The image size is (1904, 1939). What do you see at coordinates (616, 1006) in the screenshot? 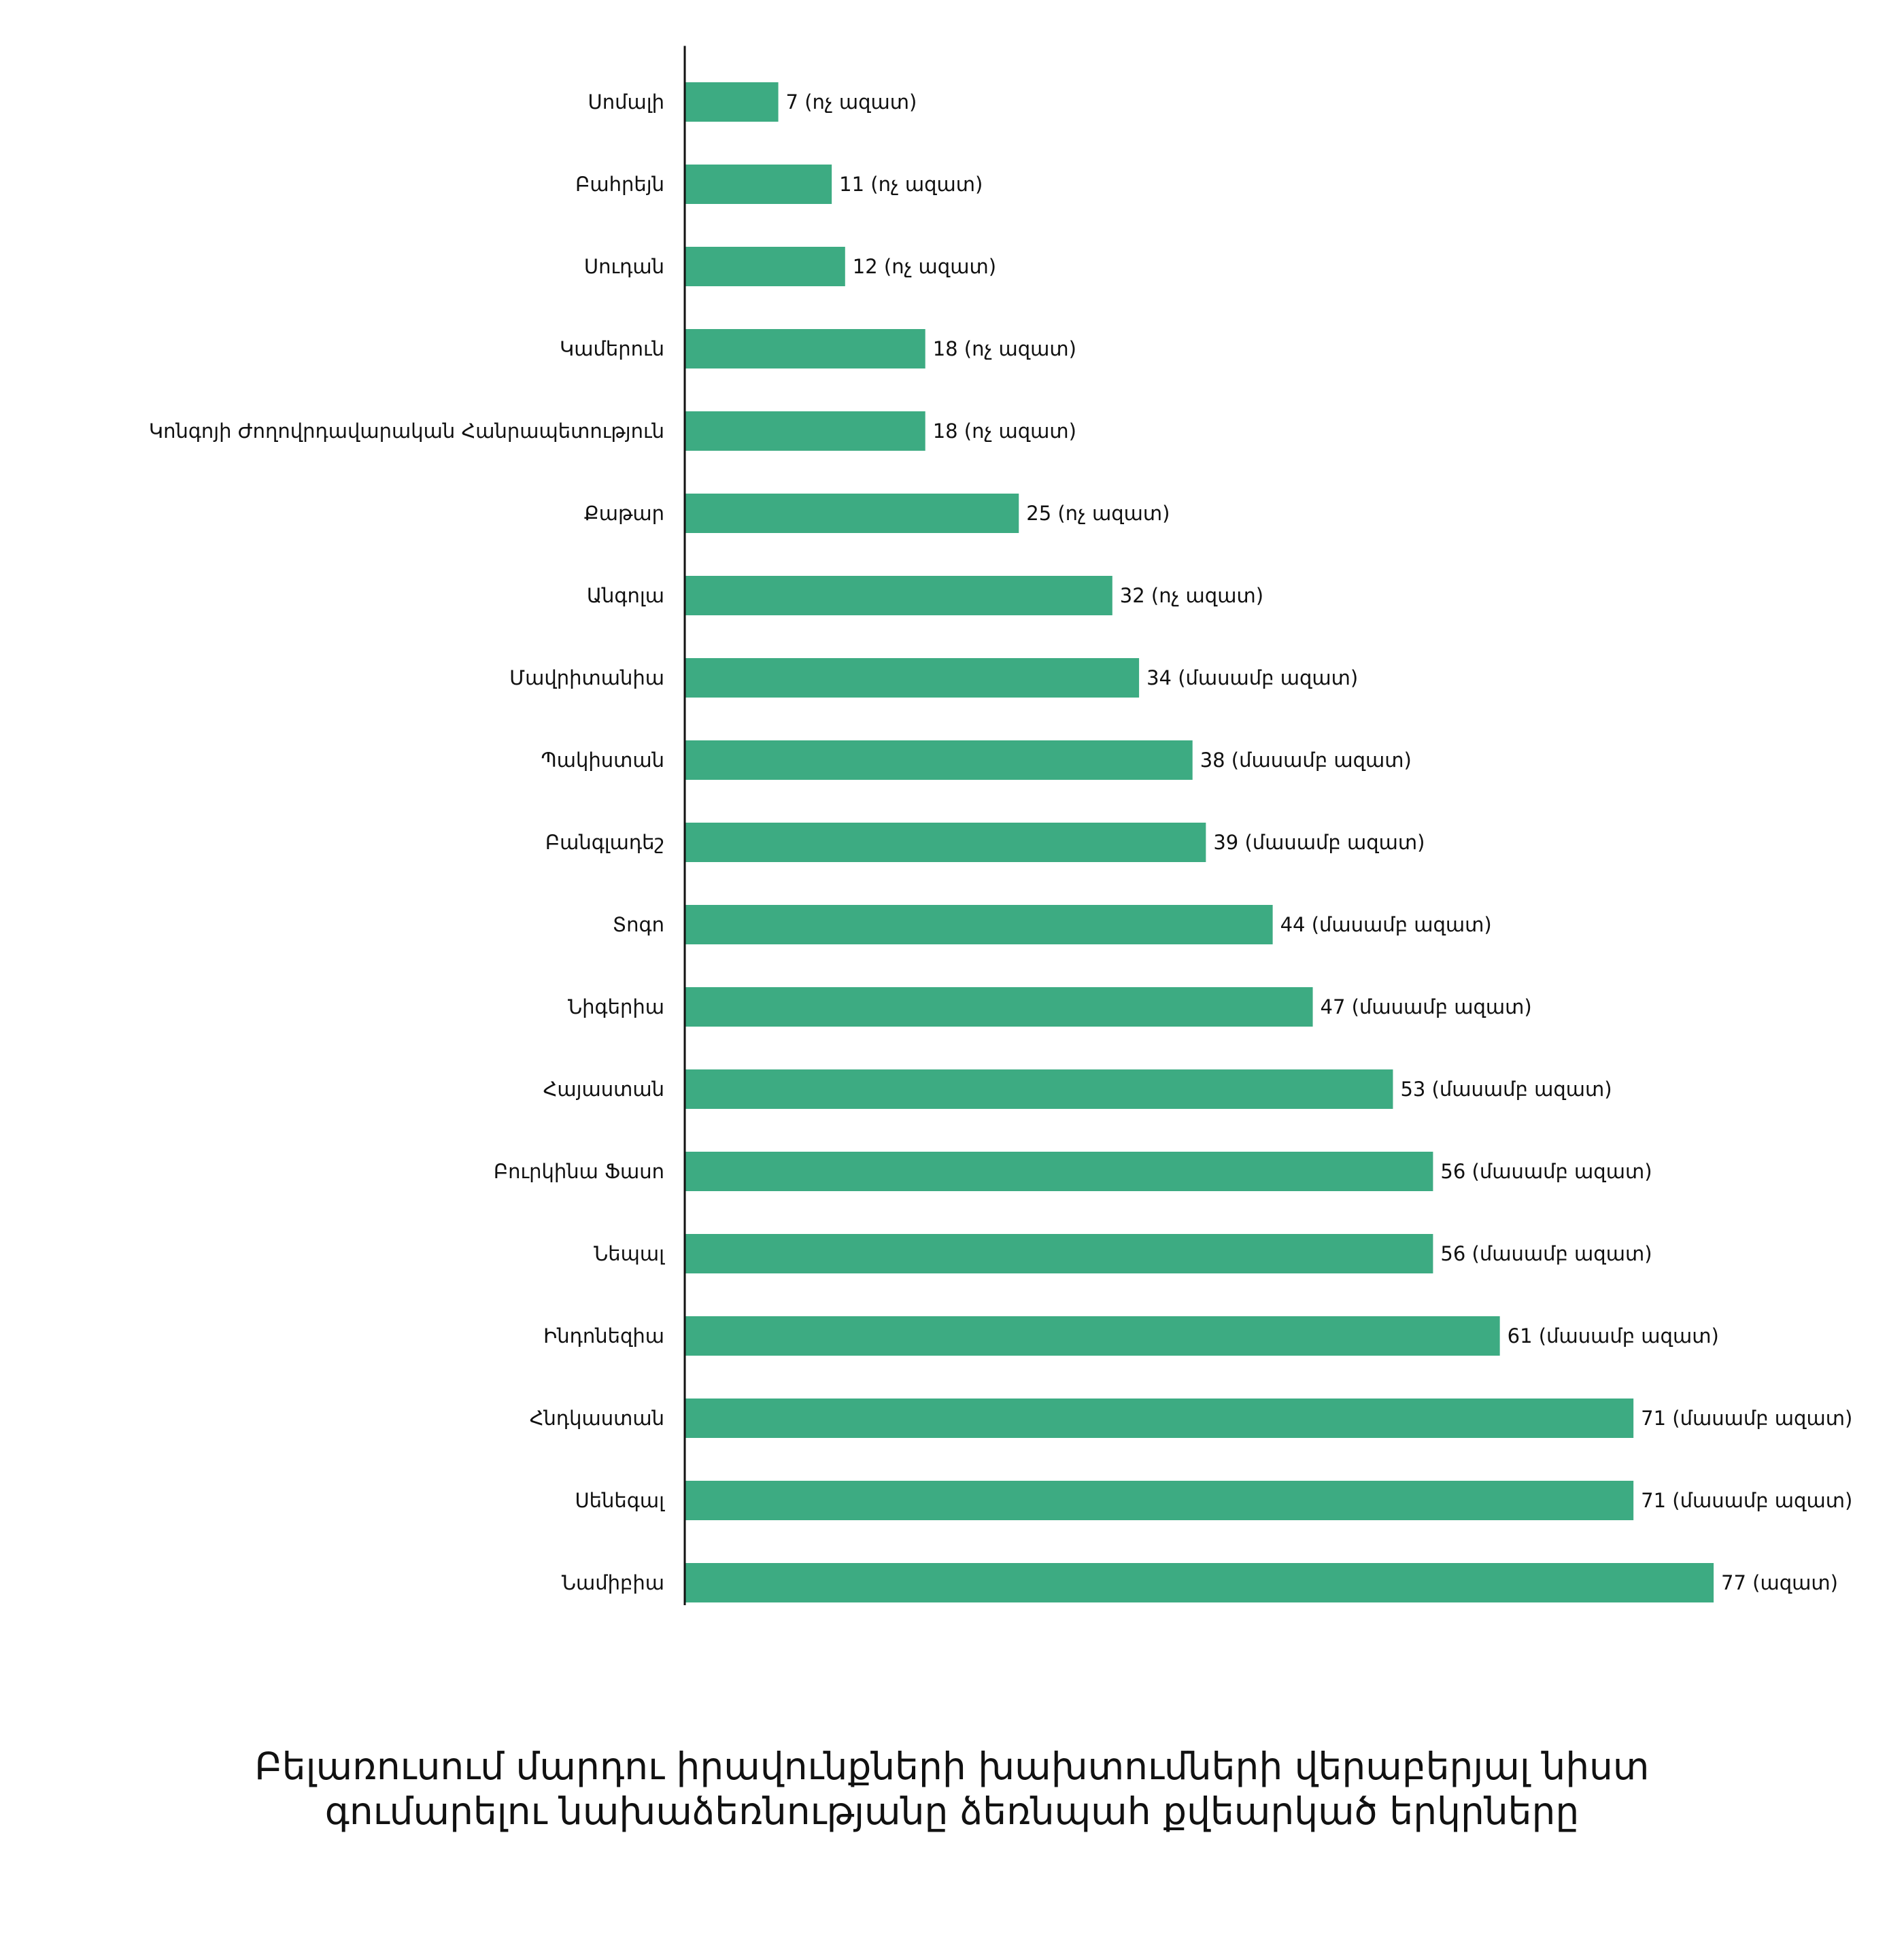
I see `category-label-11: Նիգերիա` at bounding box center [616, 1006].